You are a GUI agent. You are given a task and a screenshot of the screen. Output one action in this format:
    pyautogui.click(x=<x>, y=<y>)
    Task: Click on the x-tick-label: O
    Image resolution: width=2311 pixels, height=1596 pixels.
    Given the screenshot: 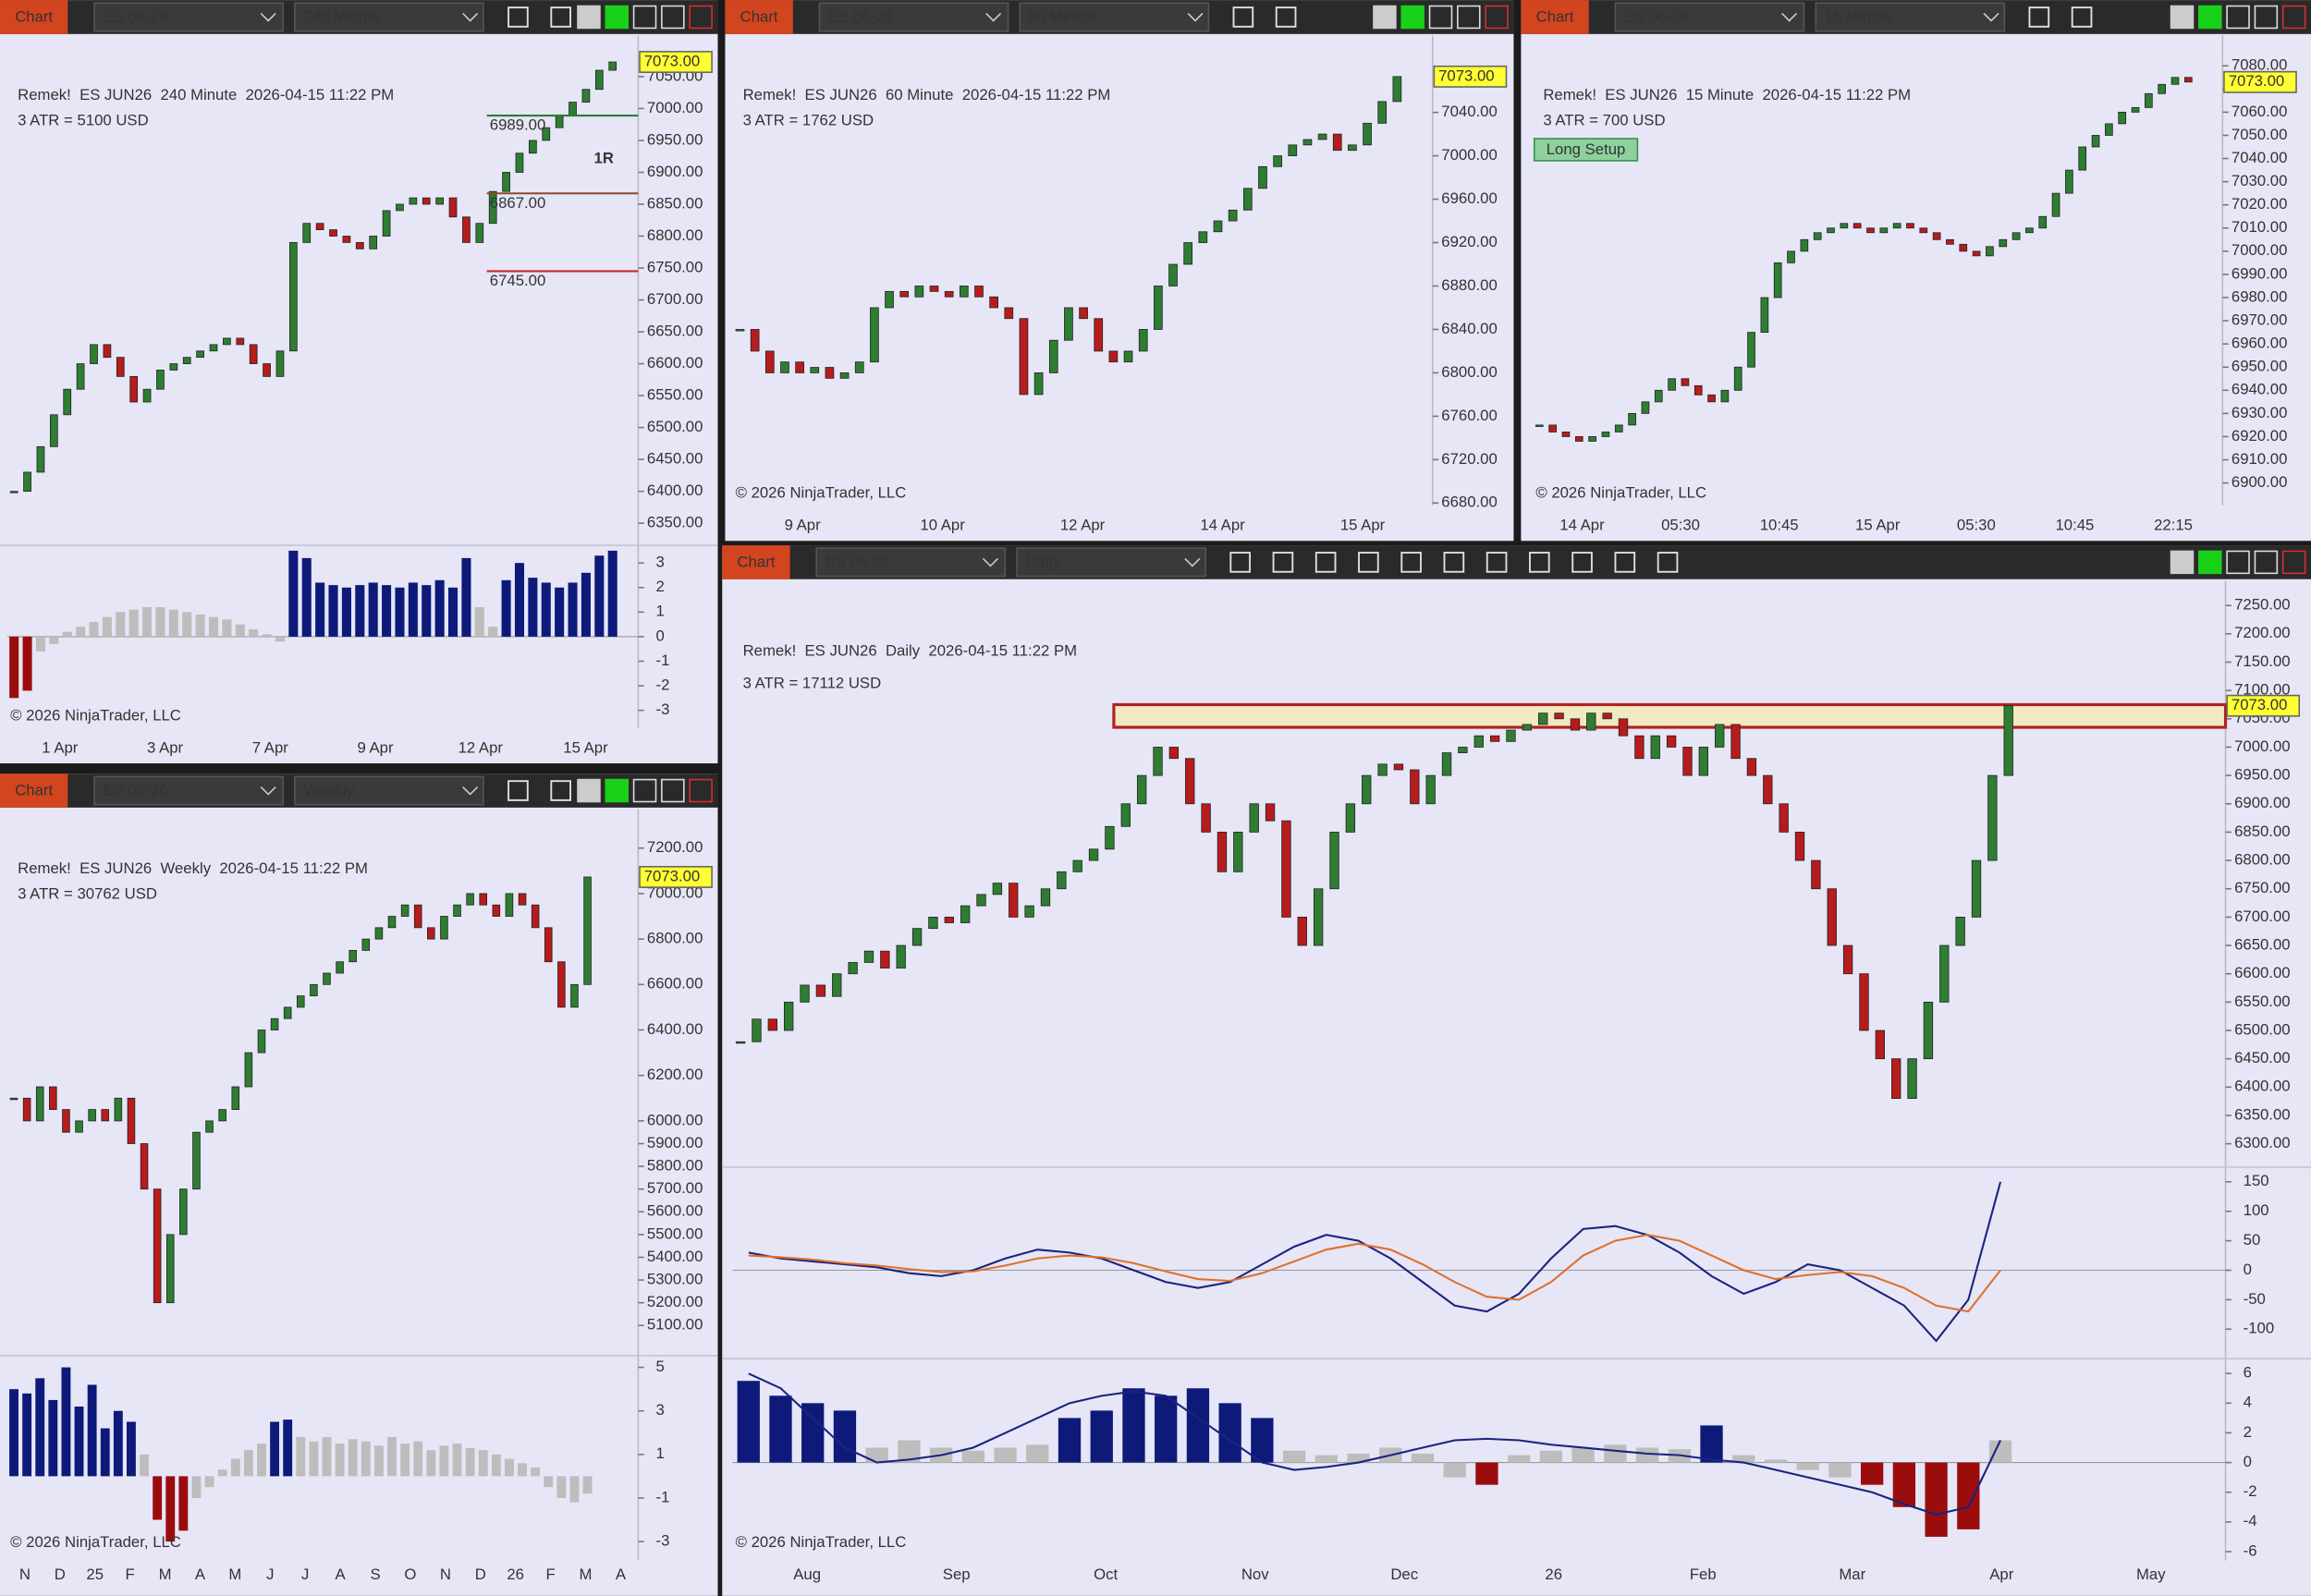 What is the action you would take?
    pyautogui.click(x=410, y=1574)
    